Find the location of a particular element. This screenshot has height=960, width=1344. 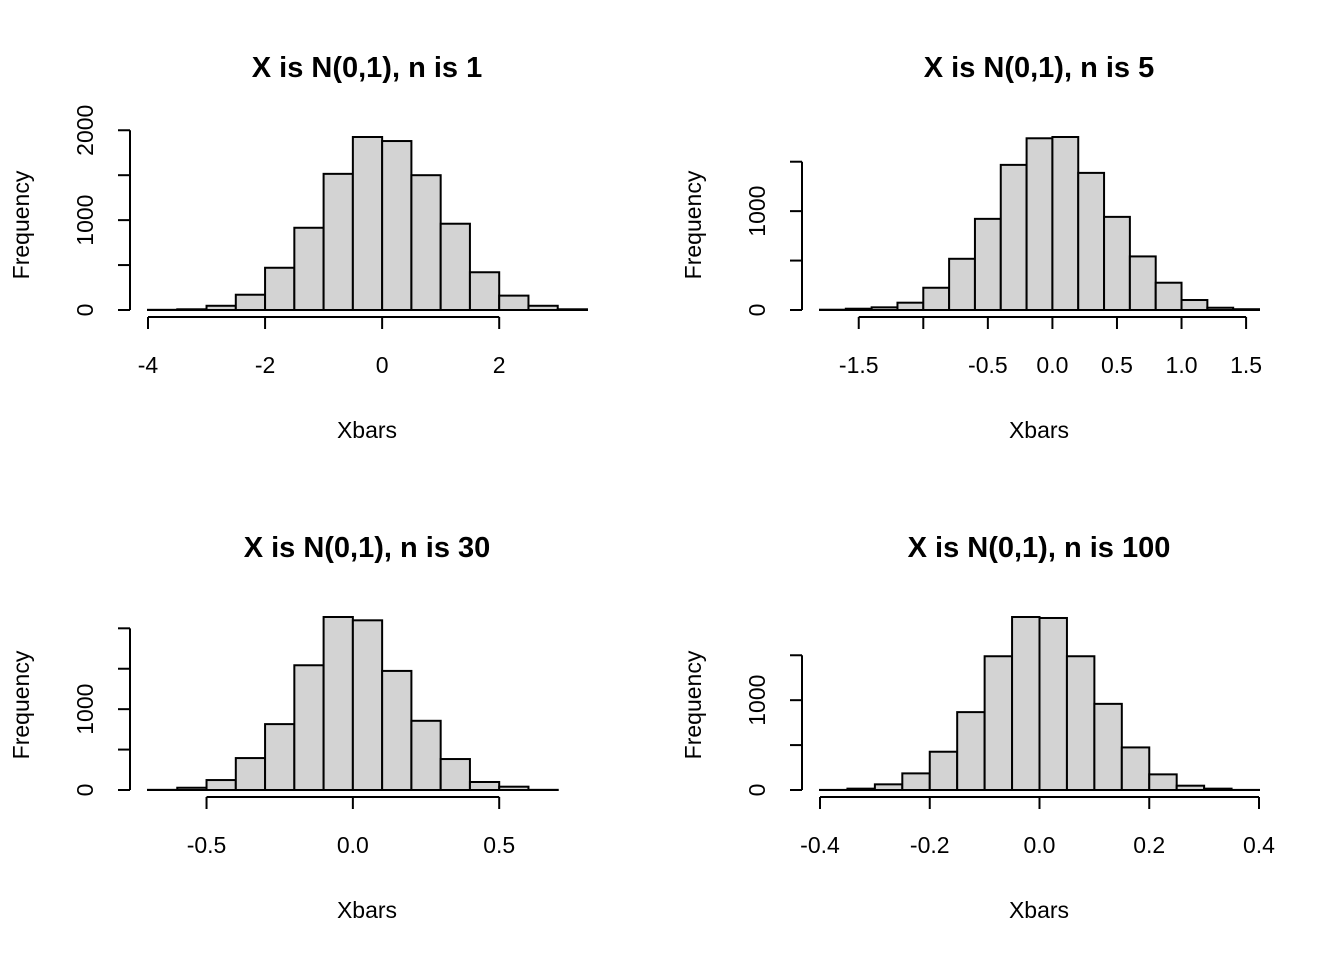

chart-title: X is N(0,1), n is 5 is located at coordinates (1039, 68).